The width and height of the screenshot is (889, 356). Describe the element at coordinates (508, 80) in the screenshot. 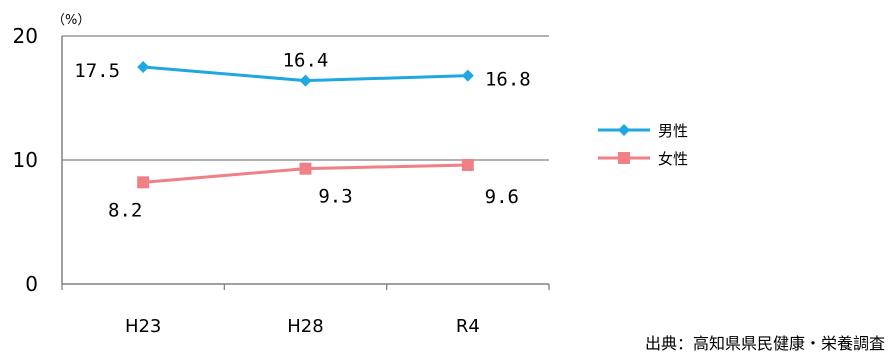

I see `data-label-男性-R4: 16.8` at that location.